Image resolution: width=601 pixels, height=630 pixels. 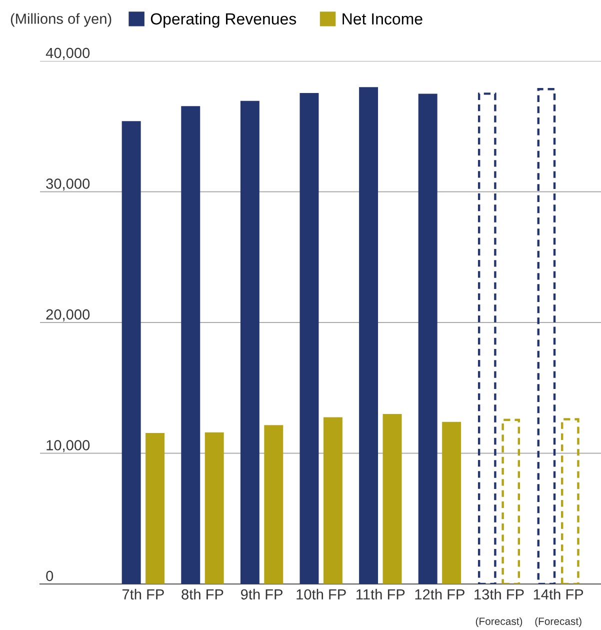 What do you see at coordinates (439, 594) in the screenshot?
I see `x-tick-label: 12th FP` at bounding box center [439, 594].